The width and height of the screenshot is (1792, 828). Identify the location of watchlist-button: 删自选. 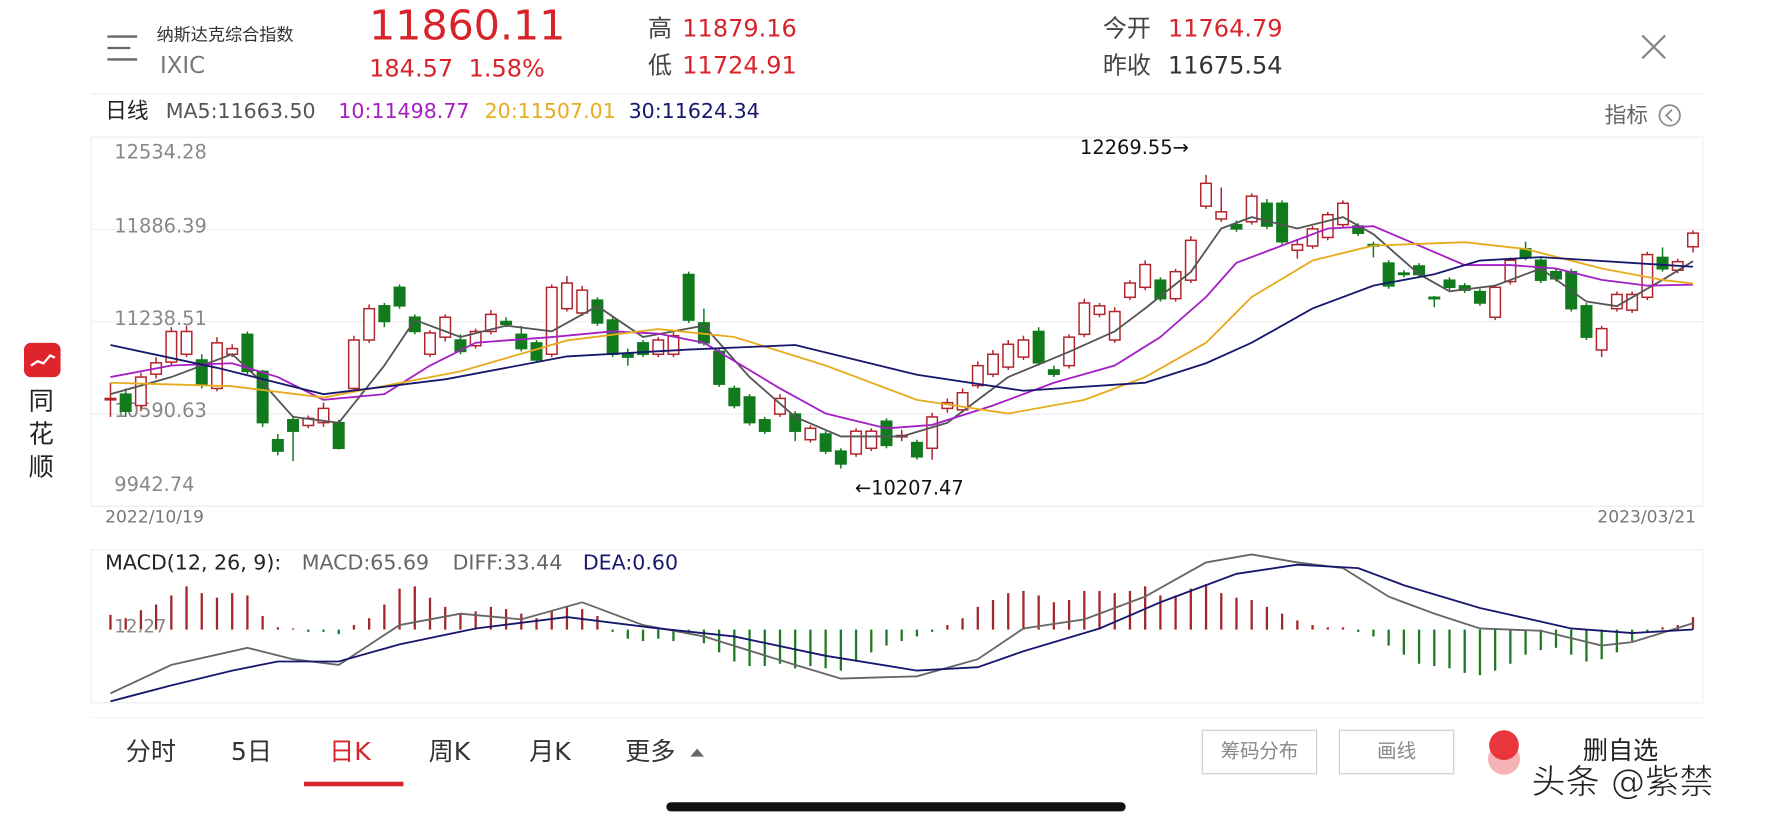
(1620, 750).